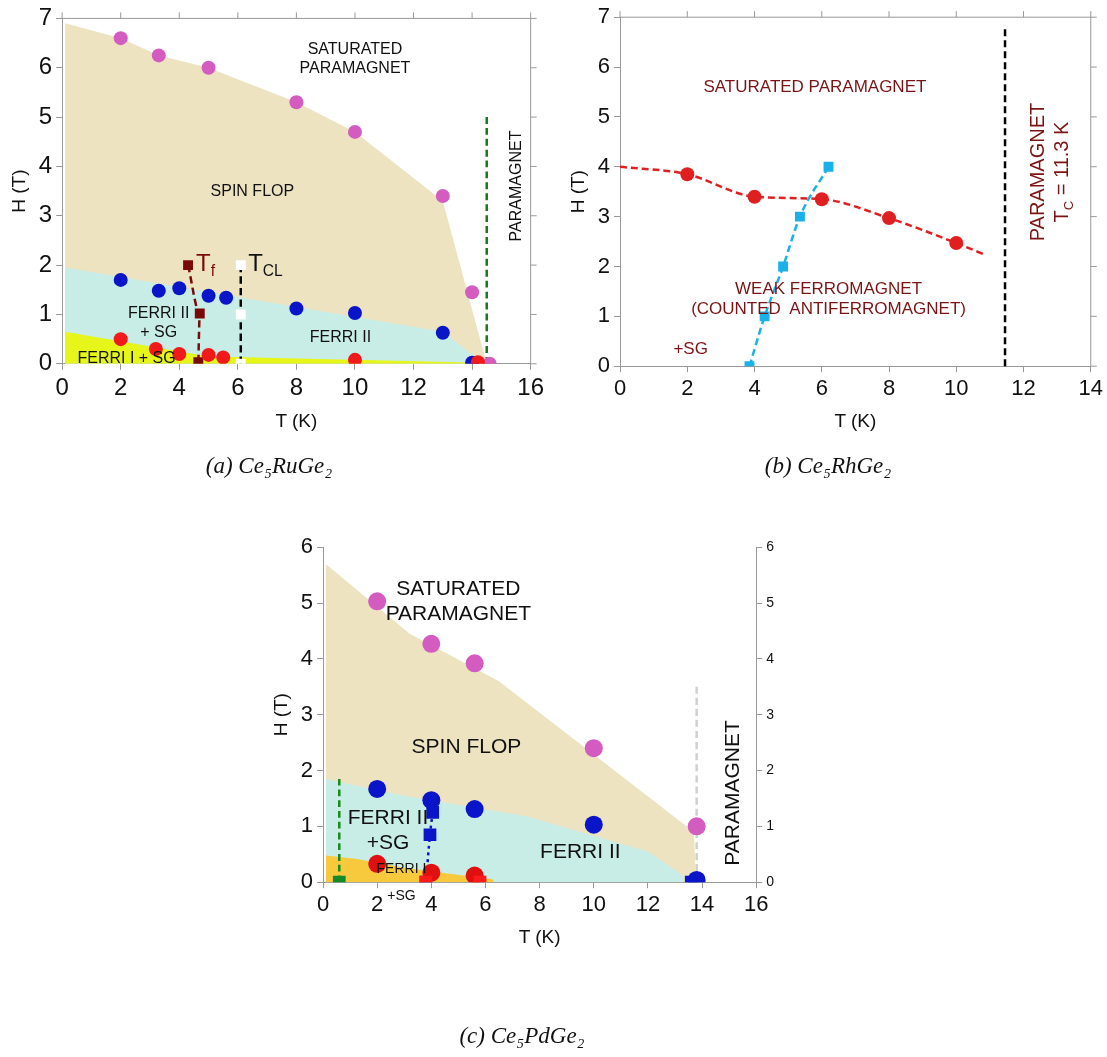 The height and width of the screenshot is (1057, 1107). I want to click on y-tick-label: 5, so click(45, 115).